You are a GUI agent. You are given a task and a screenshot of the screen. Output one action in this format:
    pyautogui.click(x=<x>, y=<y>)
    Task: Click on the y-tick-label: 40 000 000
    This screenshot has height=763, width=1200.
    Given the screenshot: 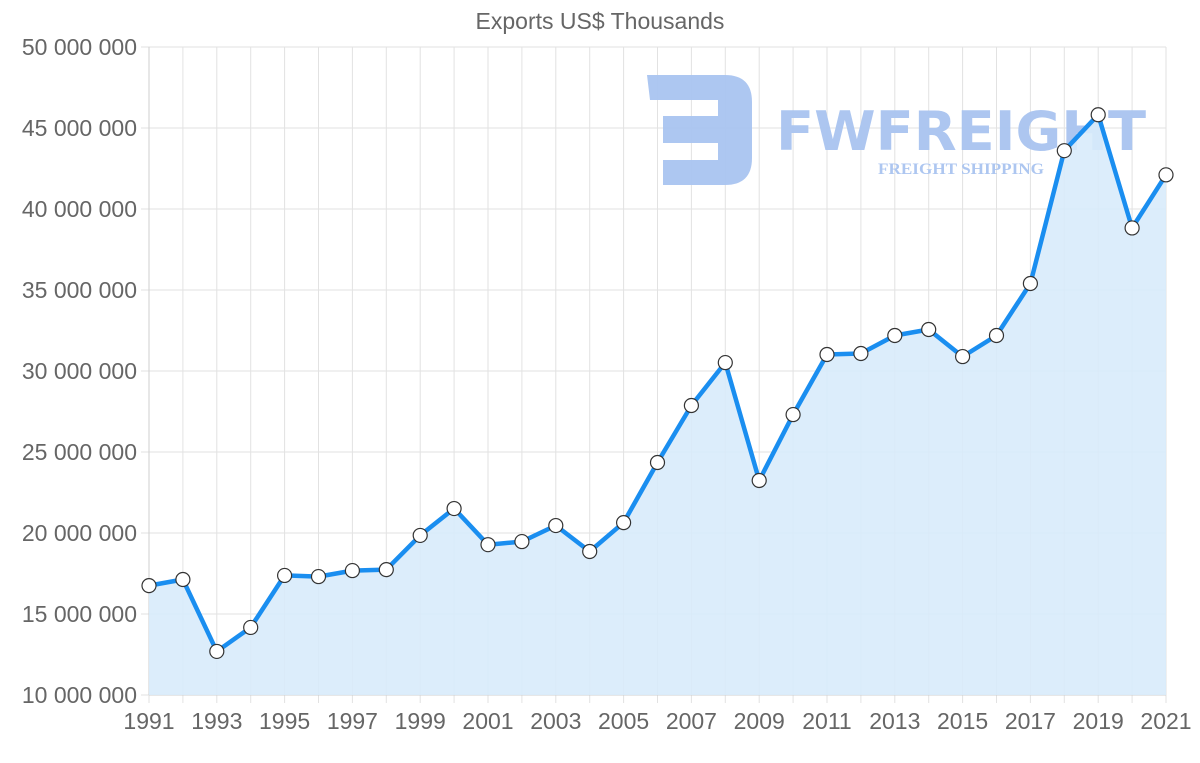 What is the action you would take?
    pyautogui.click(x=79, y=209)
    